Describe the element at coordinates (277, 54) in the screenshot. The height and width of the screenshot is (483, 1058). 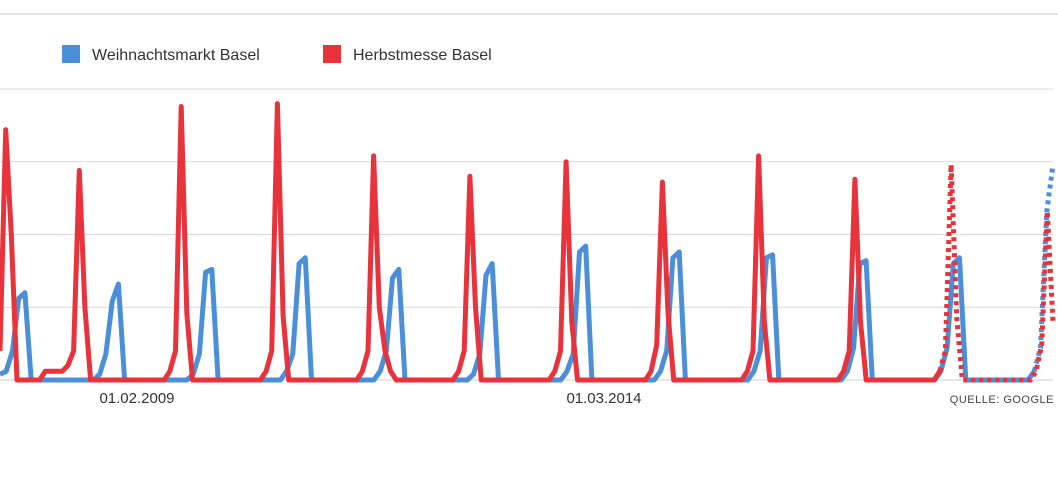
I see `legend: Weihnachtsmarkt Basel Herbstmesse Basel` at that location.